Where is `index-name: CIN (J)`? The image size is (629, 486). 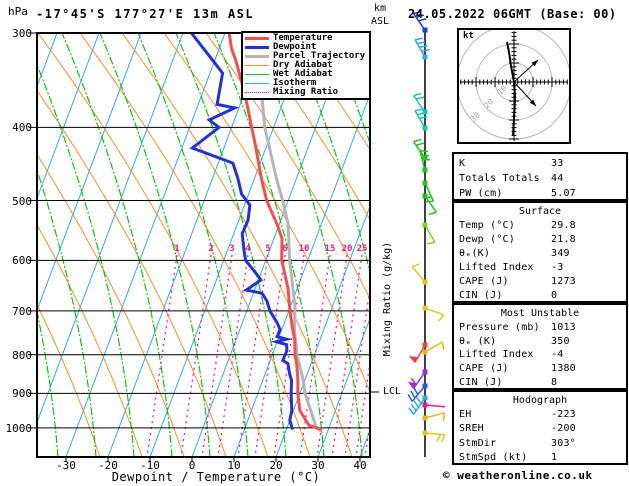
index-name: CIN (J) is located at coordinates (481, 383).